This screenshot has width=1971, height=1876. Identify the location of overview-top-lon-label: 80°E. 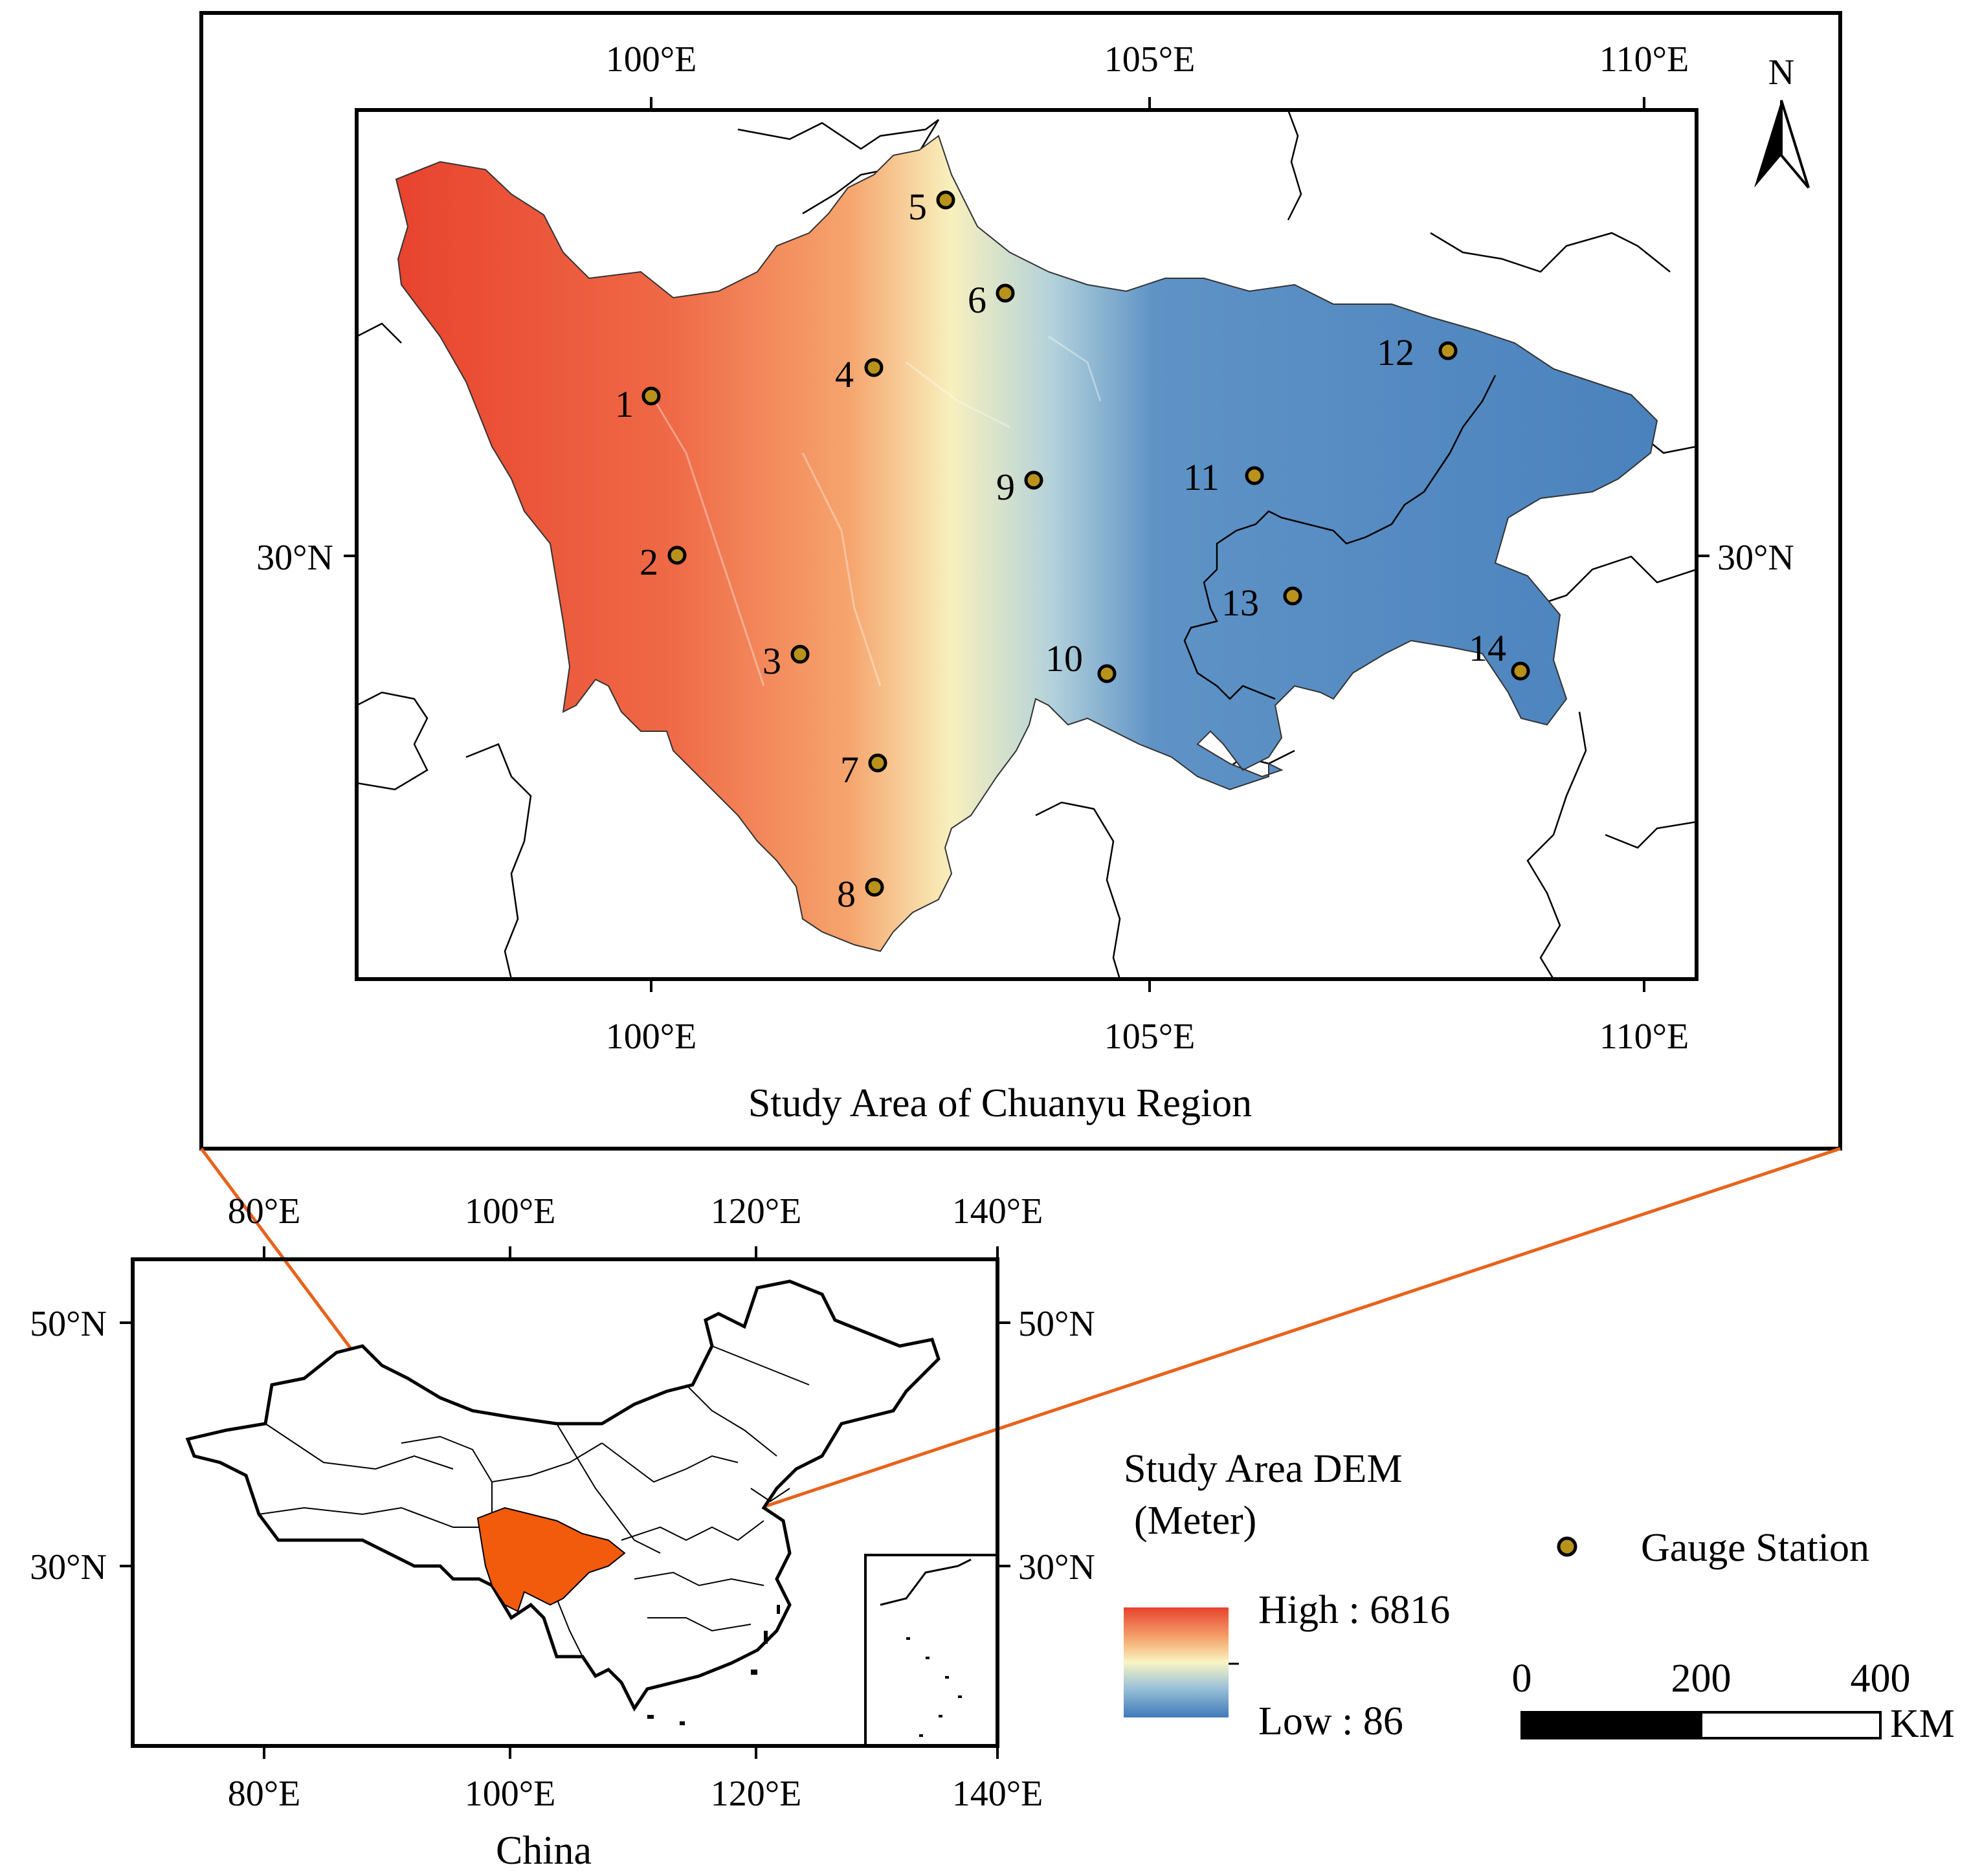
(264, 1211).